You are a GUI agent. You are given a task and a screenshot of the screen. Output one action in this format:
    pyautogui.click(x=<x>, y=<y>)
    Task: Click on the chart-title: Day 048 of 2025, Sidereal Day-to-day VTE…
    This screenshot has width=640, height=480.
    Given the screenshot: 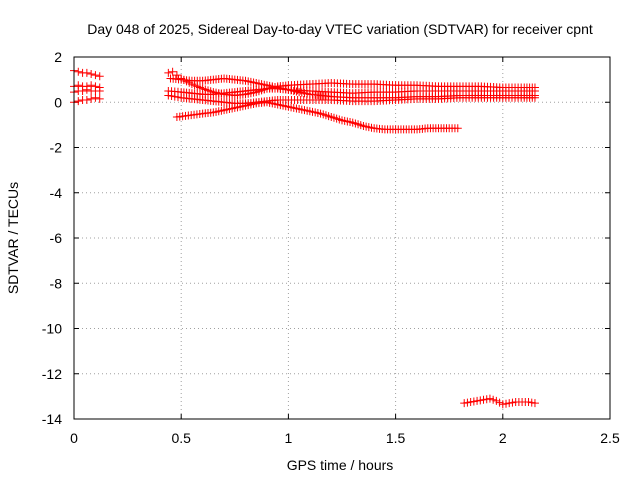 What is the action you would take?
    pyautogui.click(x=340, y=29)
    